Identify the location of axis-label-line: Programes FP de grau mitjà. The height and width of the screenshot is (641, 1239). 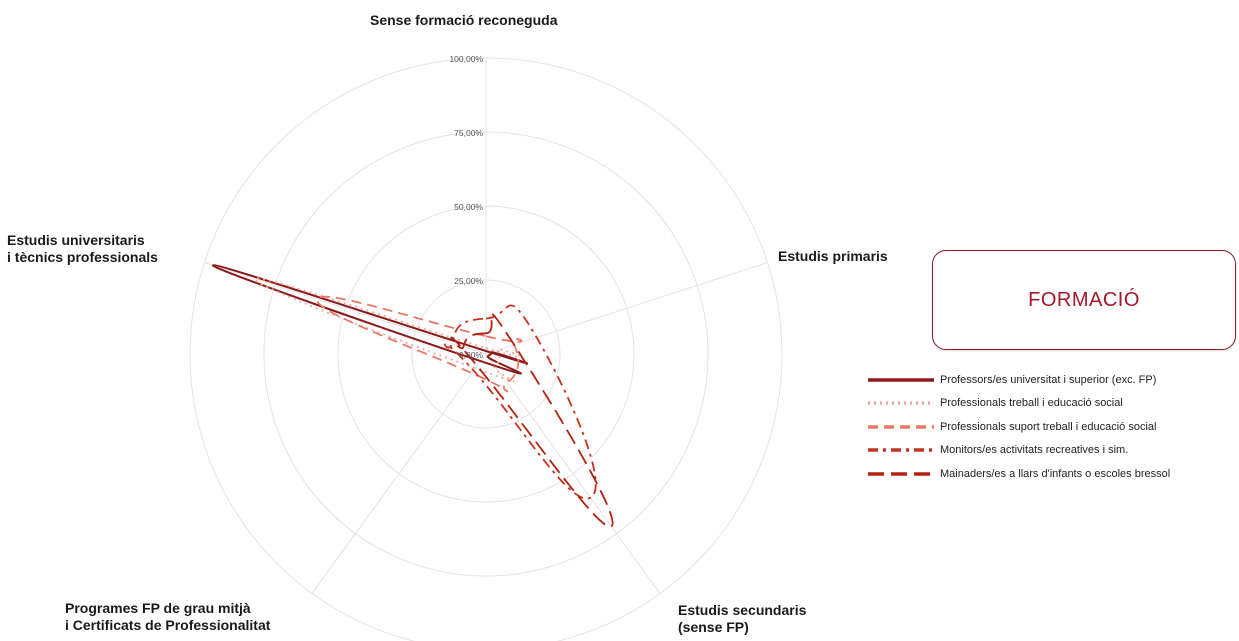
(158, 608).